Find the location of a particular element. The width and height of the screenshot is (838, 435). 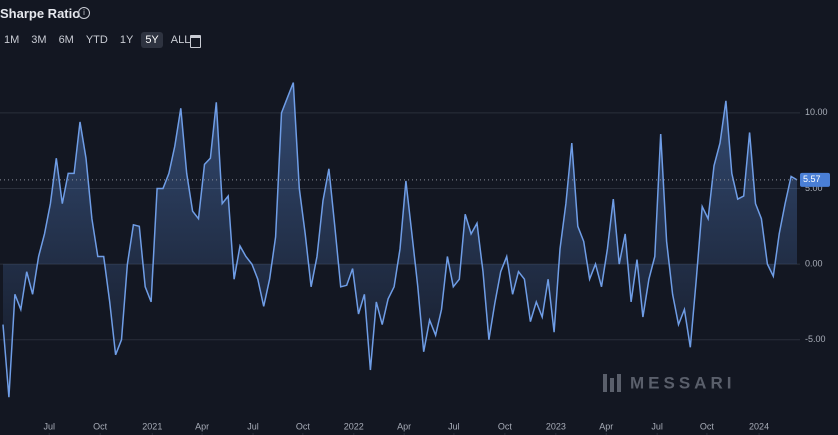

y-tick-label: 5.00 is located at coordinates (814, 188).